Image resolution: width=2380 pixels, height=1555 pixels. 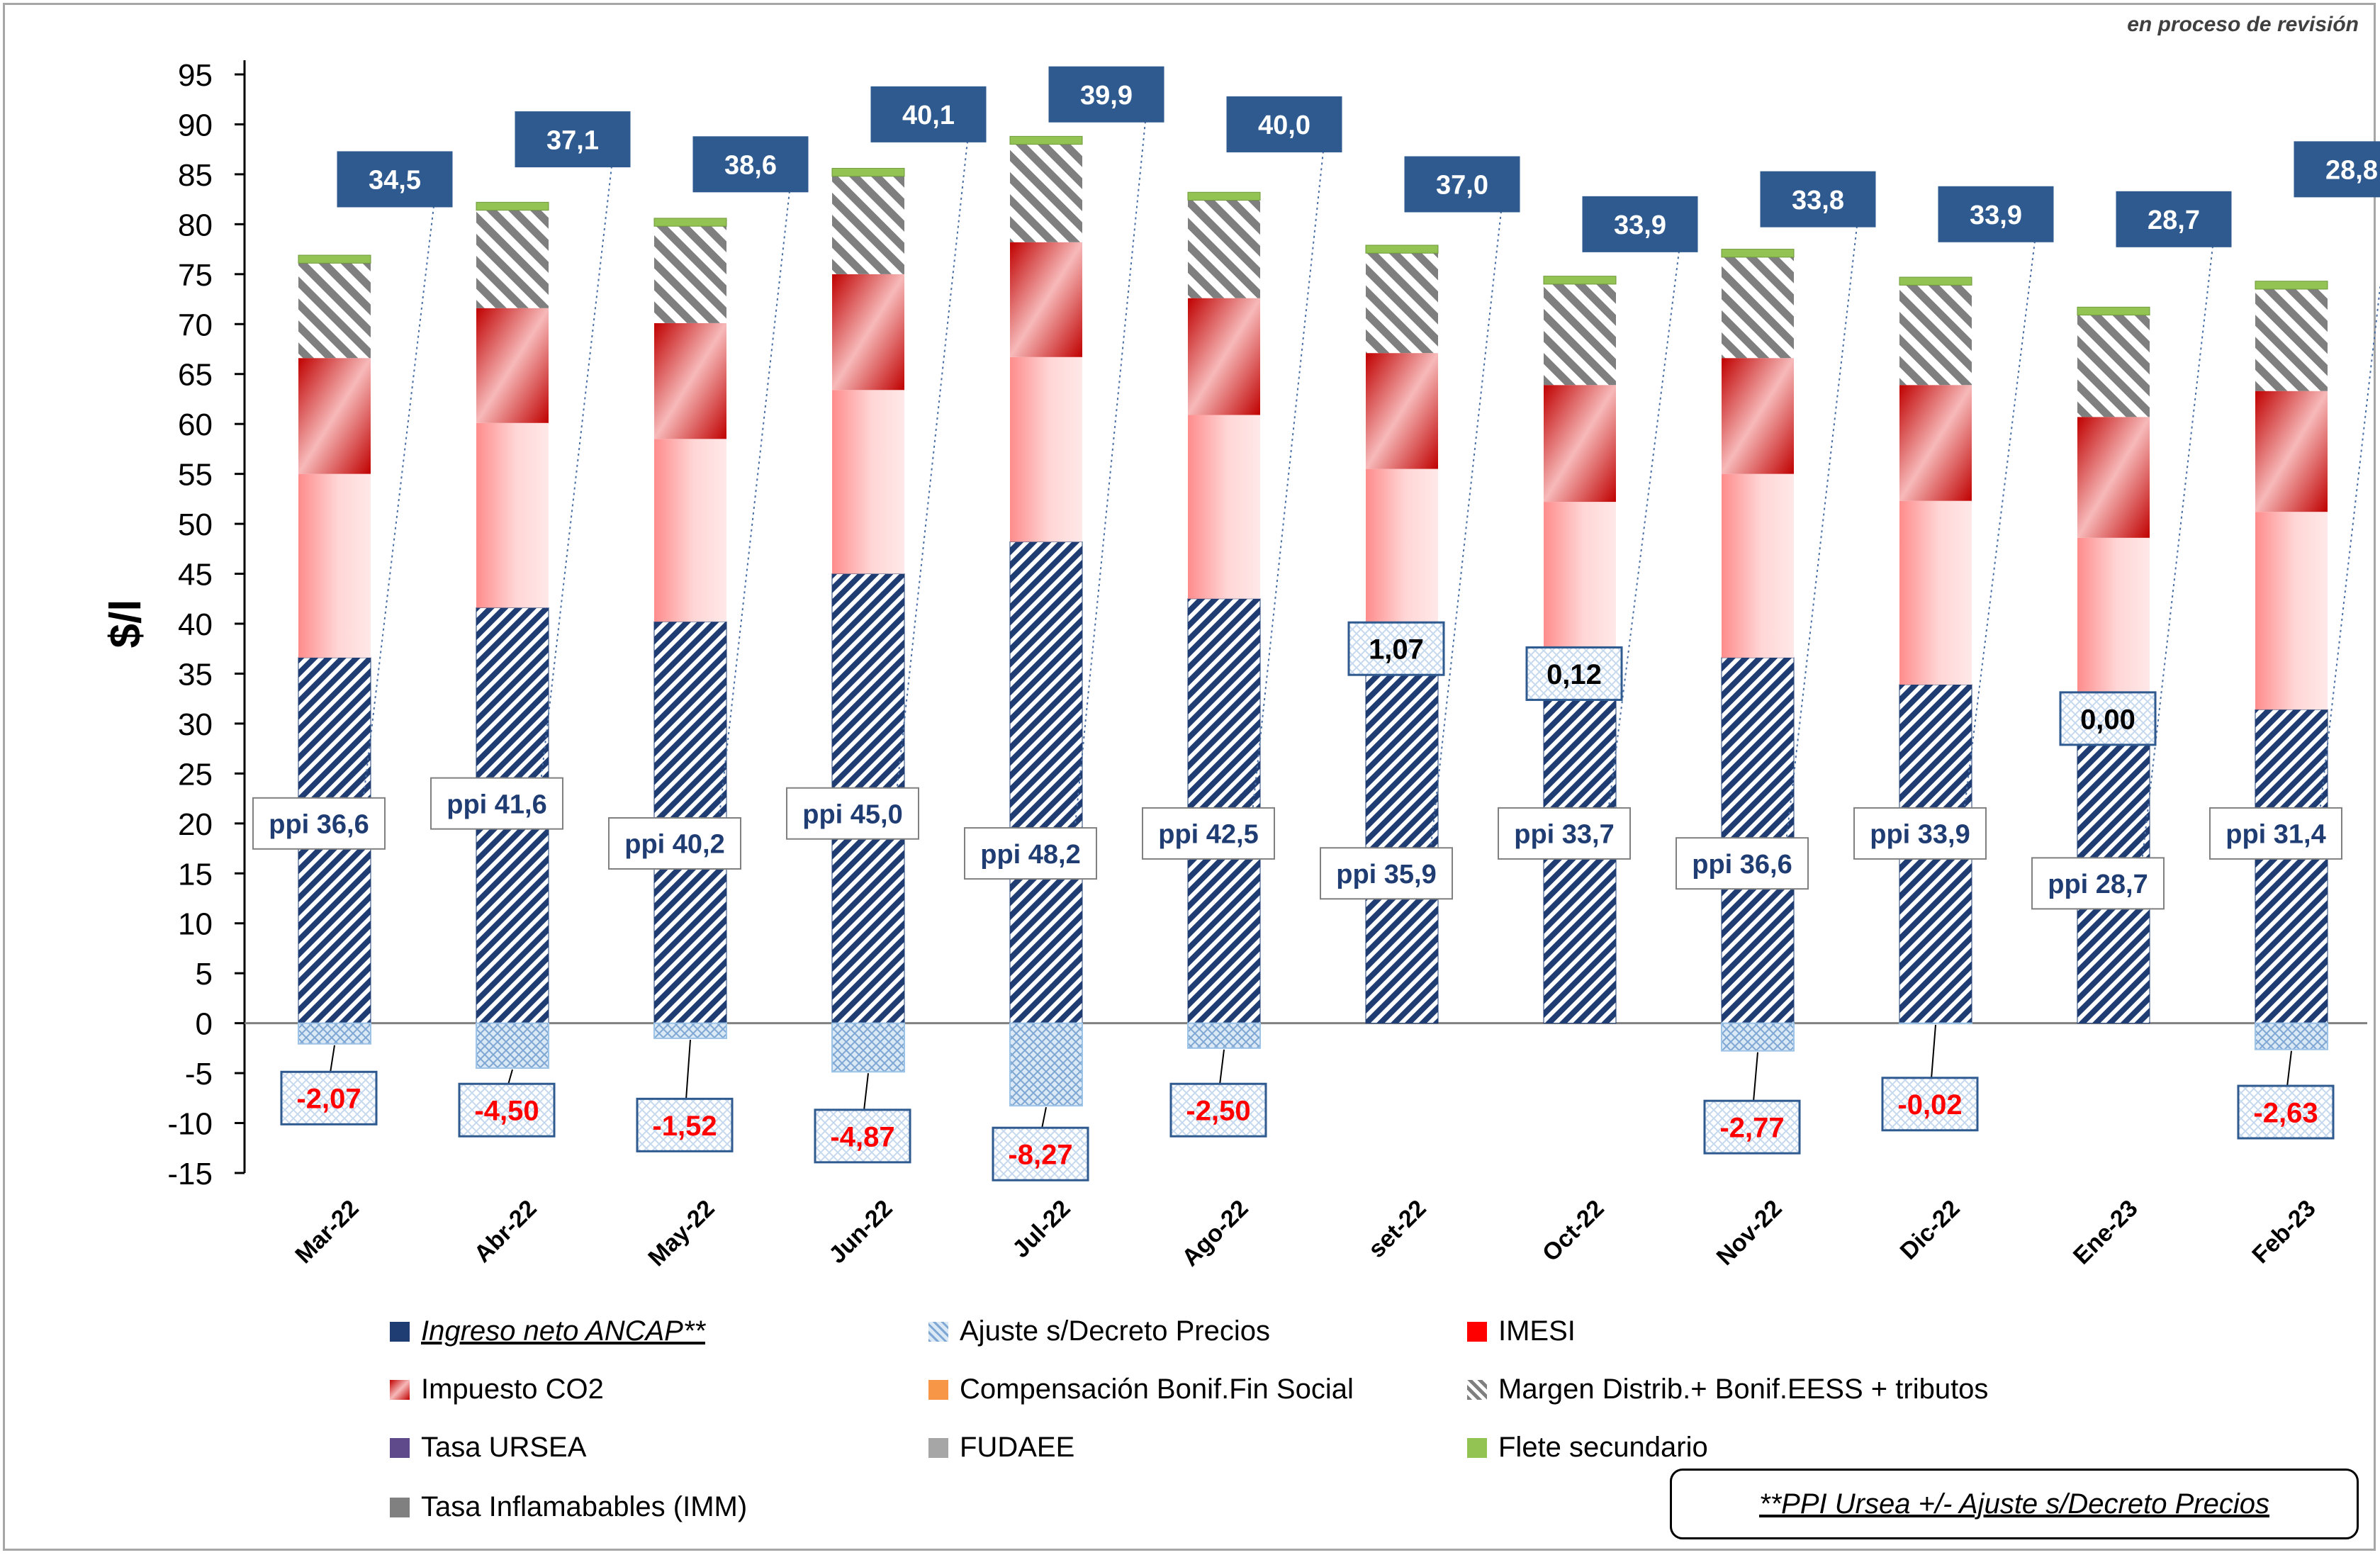 I want to click on legend-swatch-imesi, so click(x=1477, y=1331).